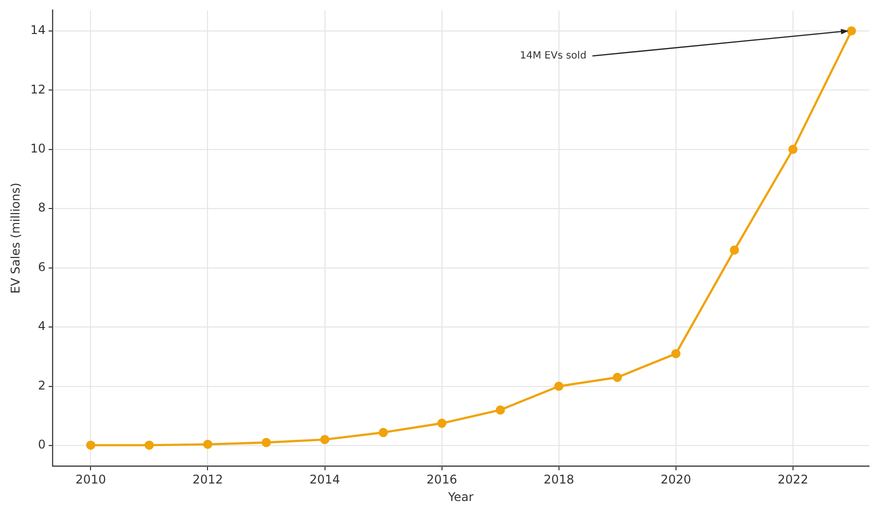  Describe the element at coordinates (38, 30) in the screenshot. I see `y-tick-label: 14` at that location.